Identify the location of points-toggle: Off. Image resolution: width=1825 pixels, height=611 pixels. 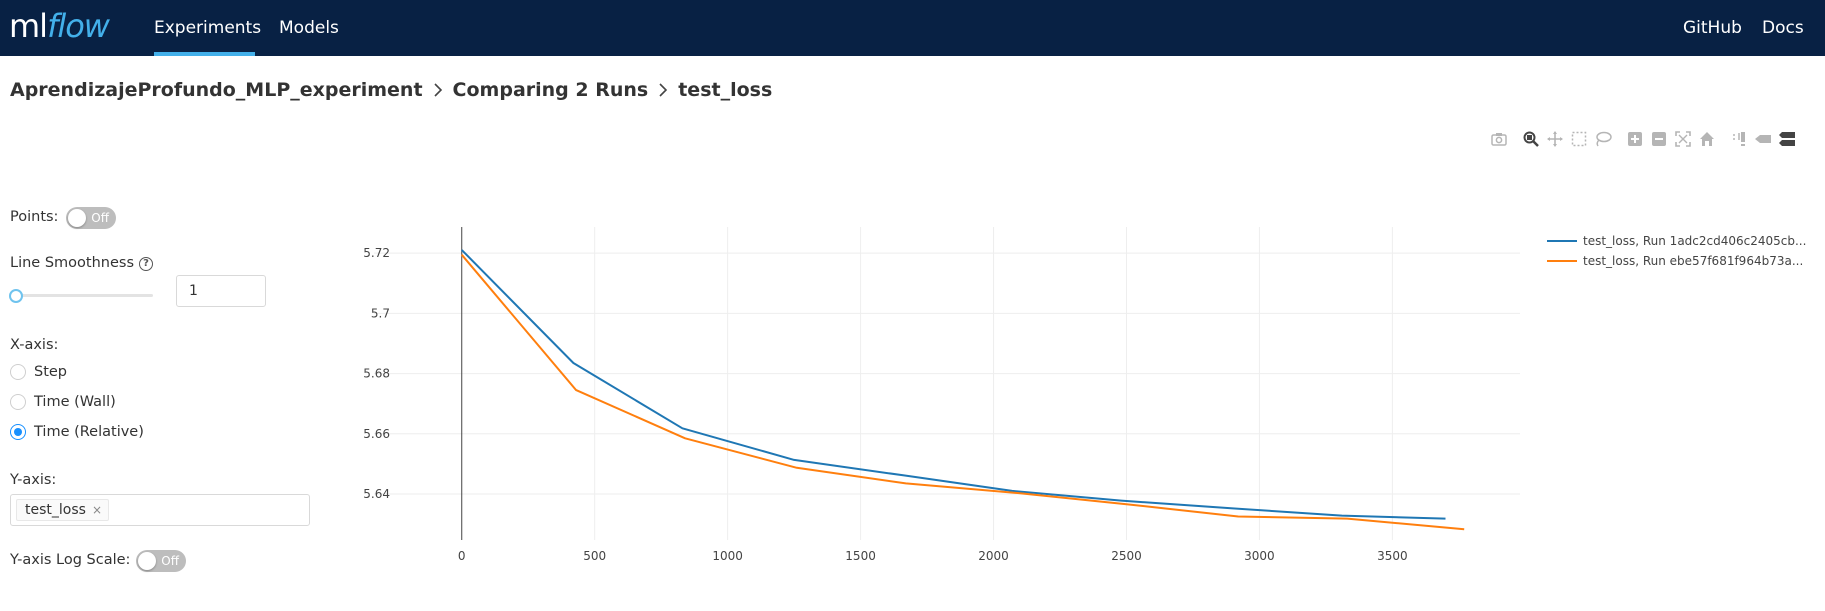
(91, 218).